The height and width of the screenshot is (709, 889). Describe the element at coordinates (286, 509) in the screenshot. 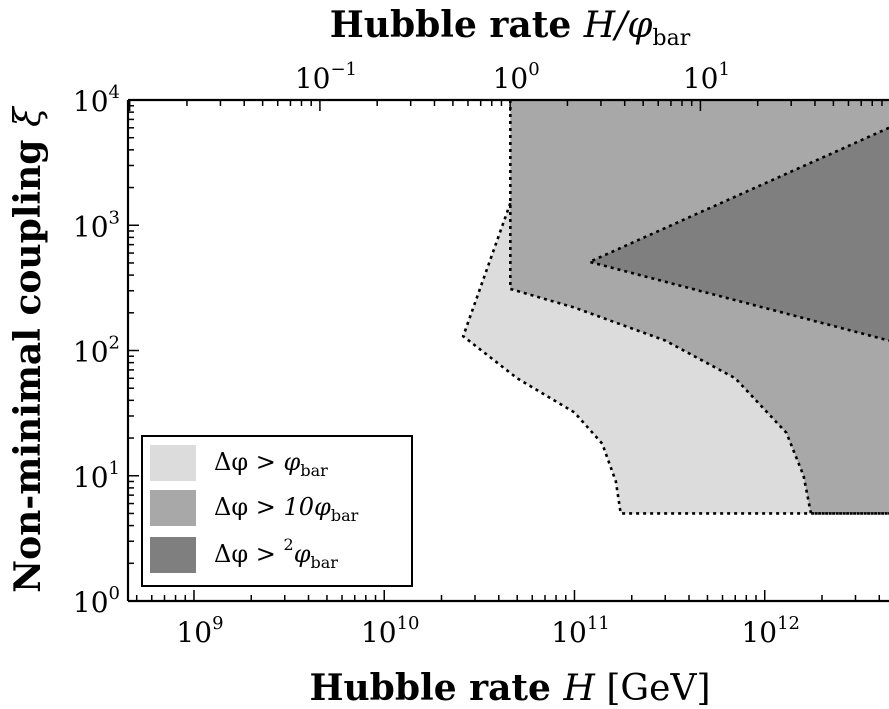

I see `legend-label-medium: Δφ > 10φbar` at that location.